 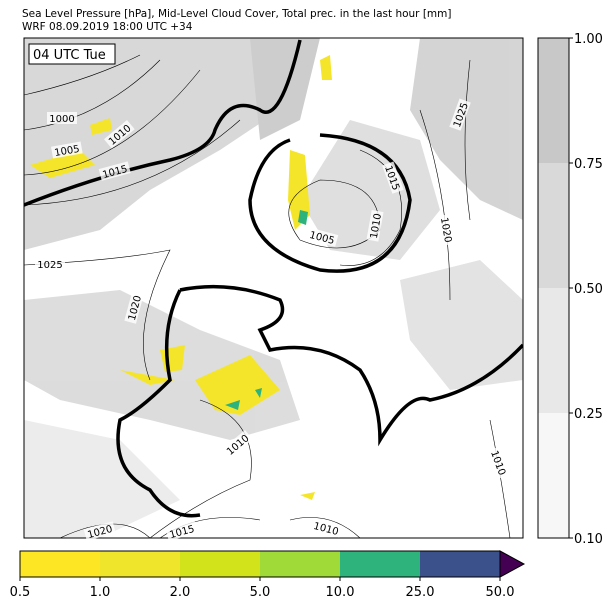 I want to click on colorbar-tick-label: 0.5, so click(x=20, y=592).